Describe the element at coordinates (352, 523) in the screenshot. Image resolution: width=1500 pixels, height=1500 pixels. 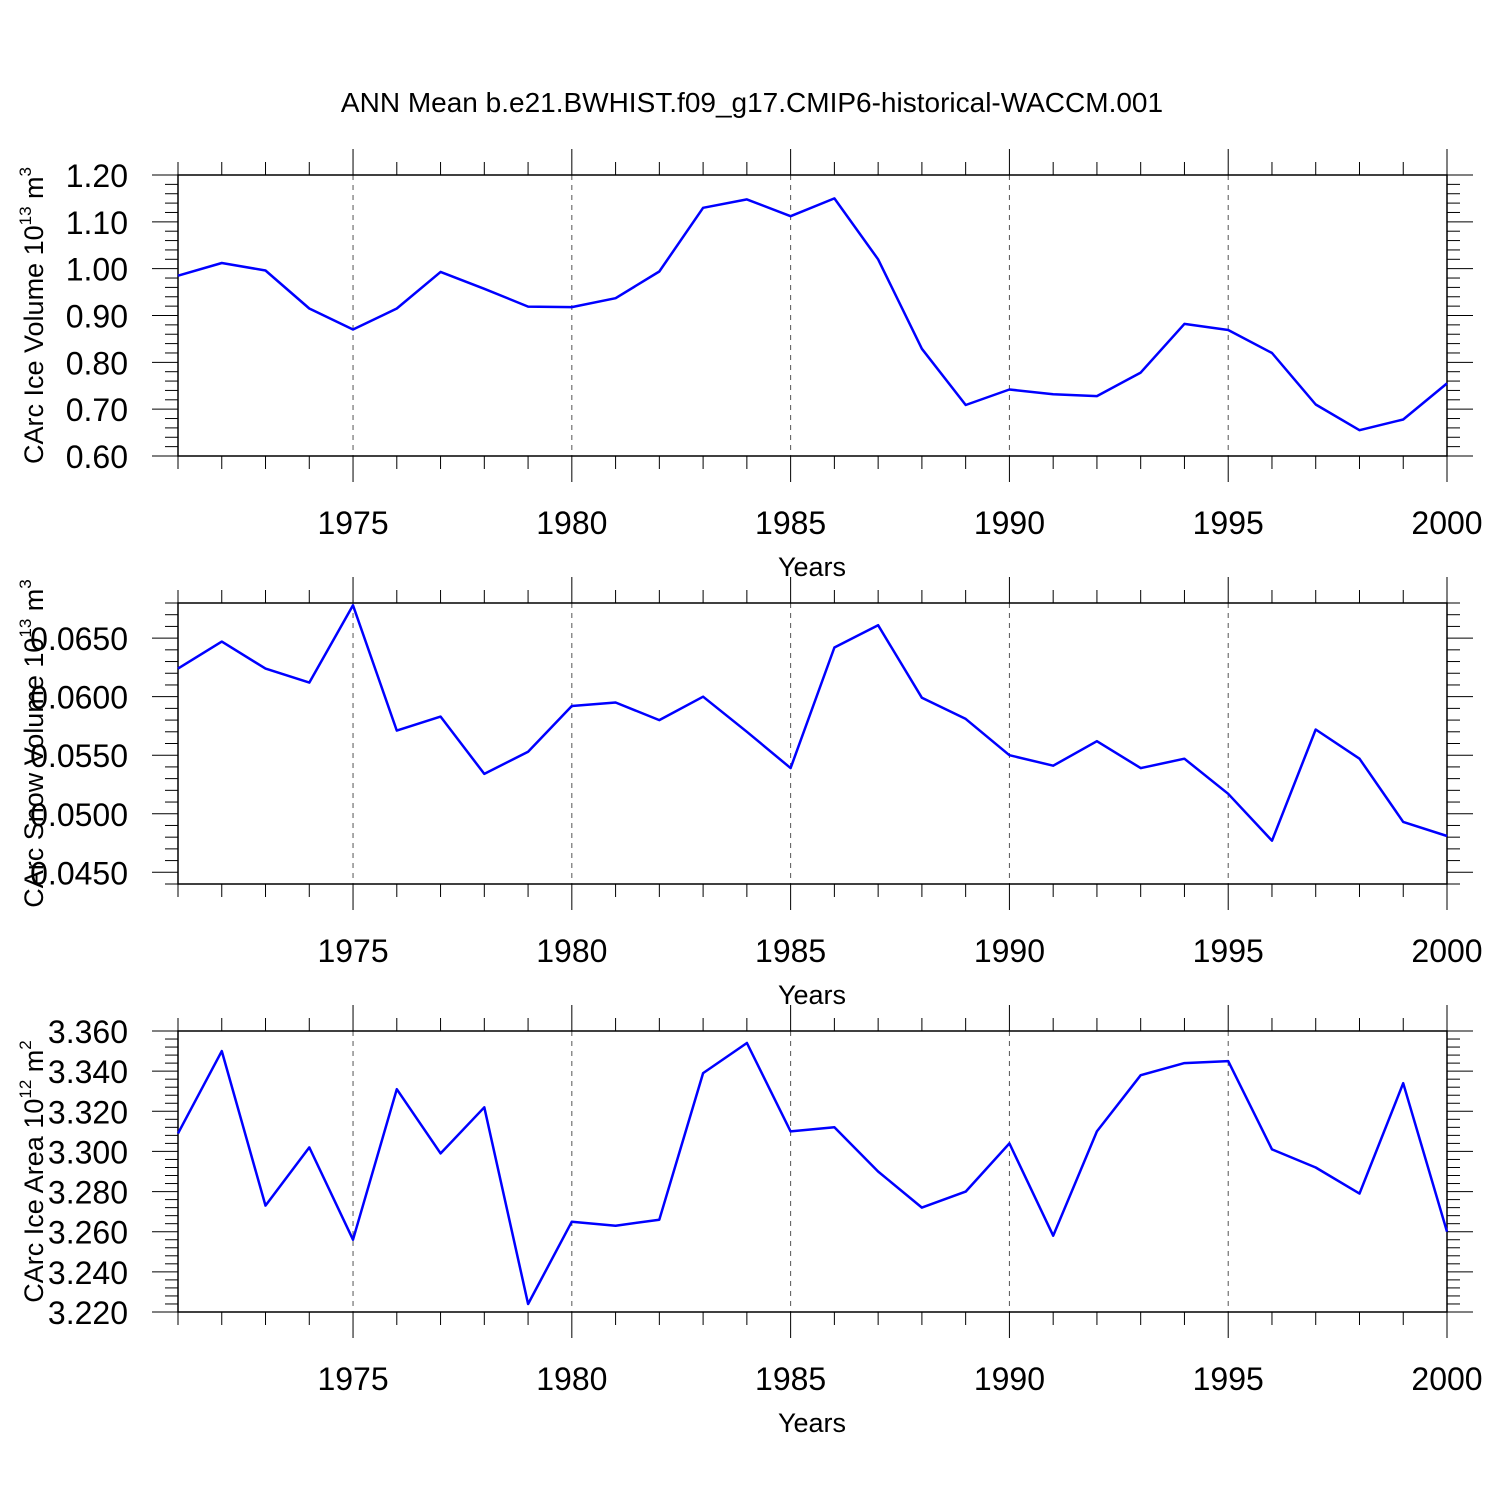
I see `x-tick-label: 1975` at that location.